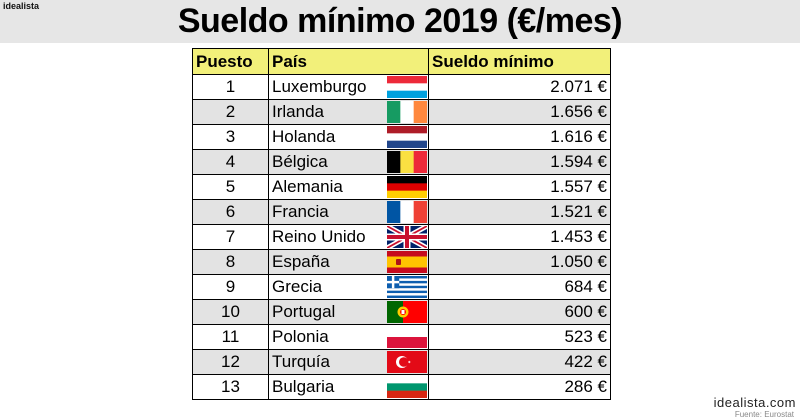 The width and height of the screenshot is (800, 420). I want to click on table-row: 12 Turquía 422 €, so click(402, 362).